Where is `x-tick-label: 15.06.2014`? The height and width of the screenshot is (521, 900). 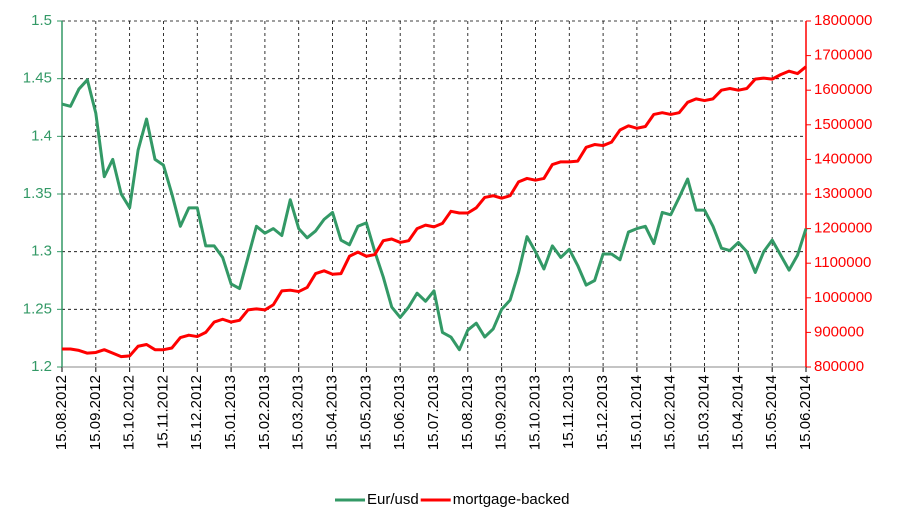
x-tick-label: 15.06.2014 is located at coordinates (805, 412).